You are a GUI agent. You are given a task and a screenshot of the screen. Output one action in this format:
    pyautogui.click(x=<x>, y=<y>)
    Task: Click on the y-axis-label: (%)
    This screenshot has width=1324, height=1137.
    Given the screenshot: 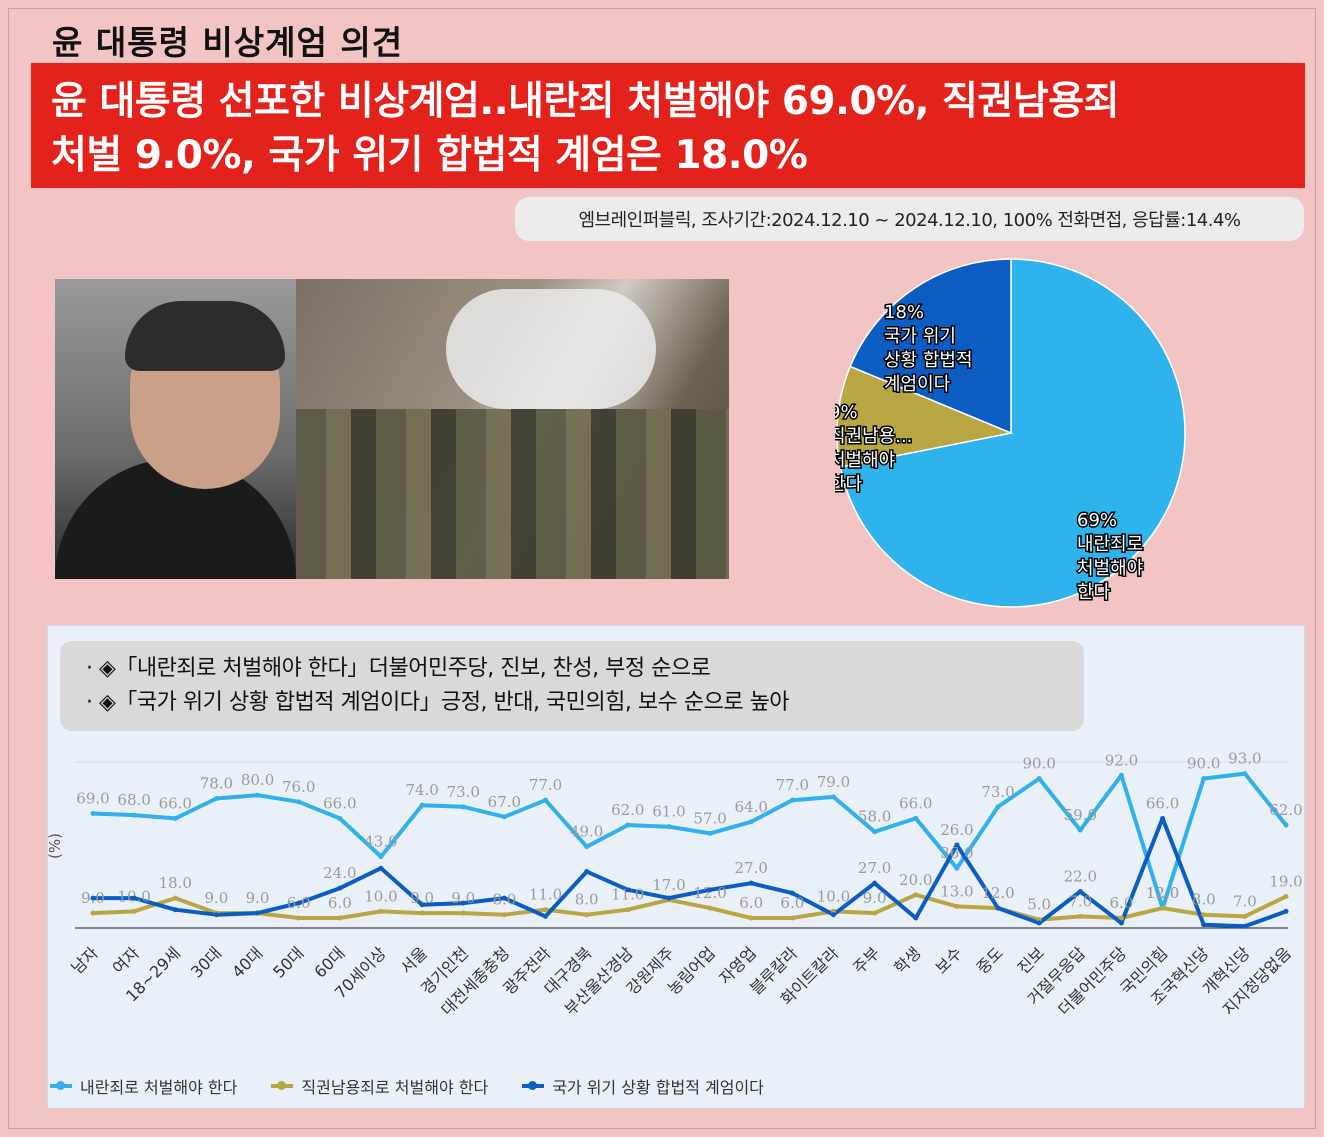 What is the action you would take?
    pyautogui.click(x=55, y=846)
    